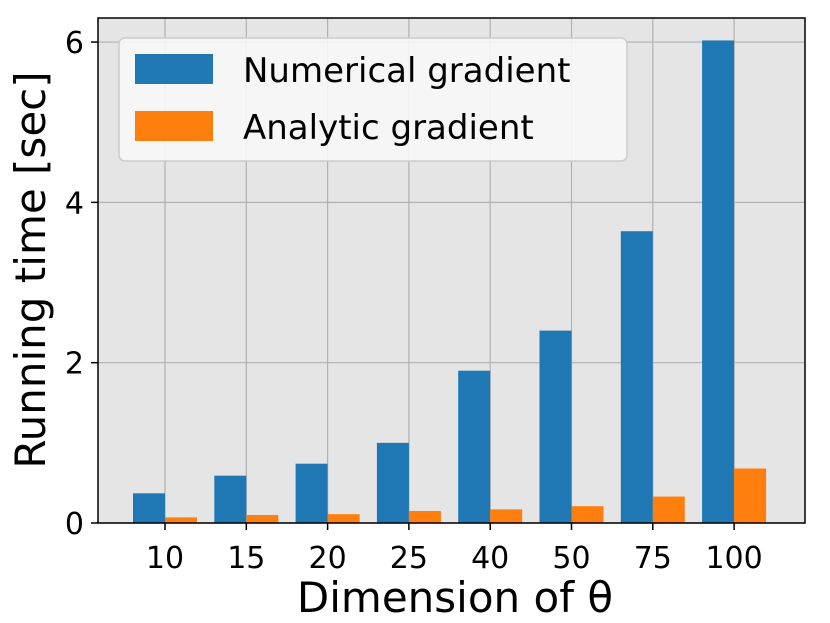 Image resolution: width=830 pixels, height=623 pixels. Describe the element at coordinates (571, 558) in the screenshot. I see `x-tick-label: 50` at that location.